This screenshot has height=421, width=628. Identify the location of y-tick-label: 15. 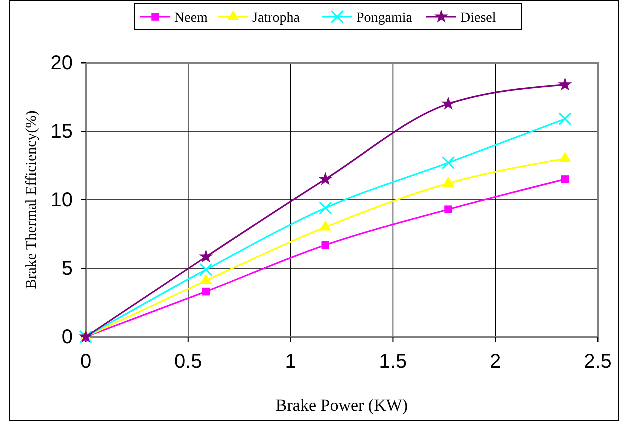
(61, 131).